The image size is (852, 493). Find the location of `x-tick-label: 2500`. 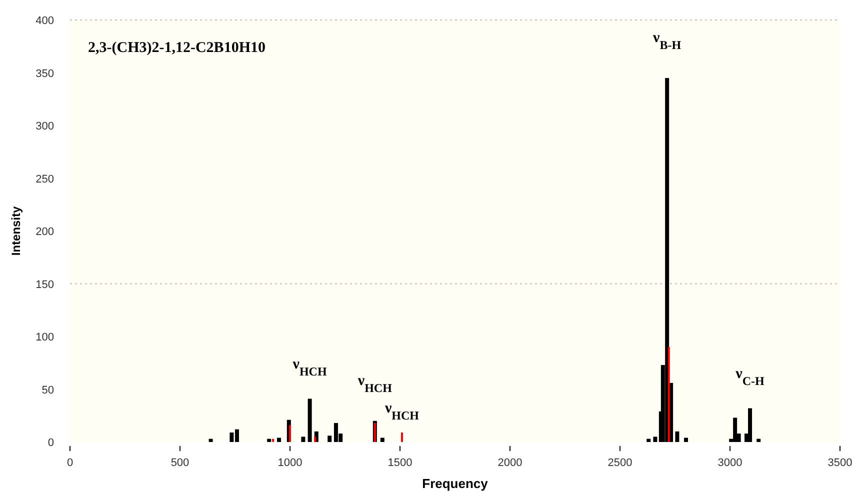

x-tick-label: 2500 is located at coordinates (620, 463).